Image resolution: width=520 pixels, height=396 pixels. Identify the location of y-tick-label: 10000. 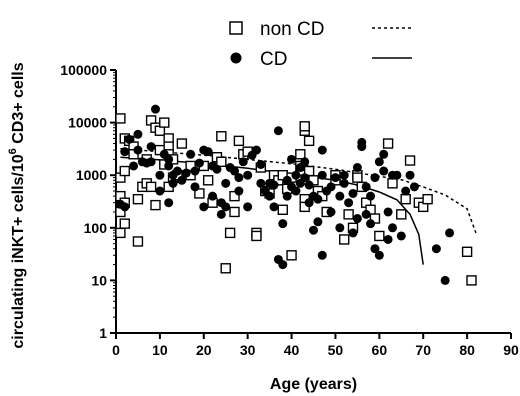
(87, 123).